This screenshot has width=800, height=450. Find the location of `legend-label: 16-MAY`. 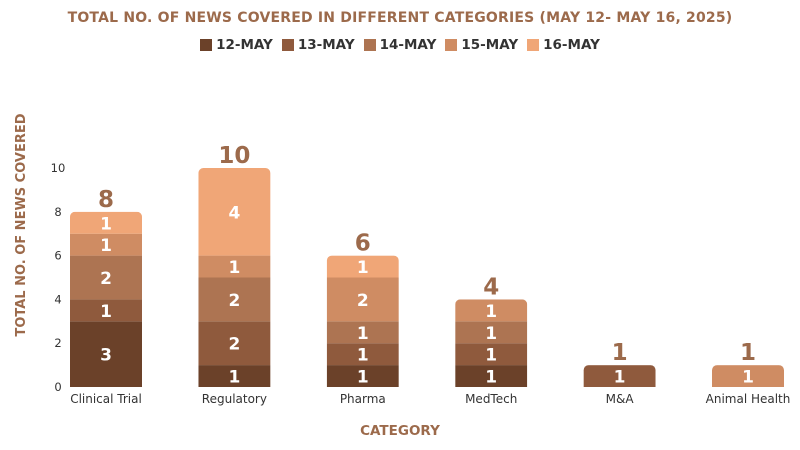

legend-label: 16-MAY is located at coordinates (571, 45).